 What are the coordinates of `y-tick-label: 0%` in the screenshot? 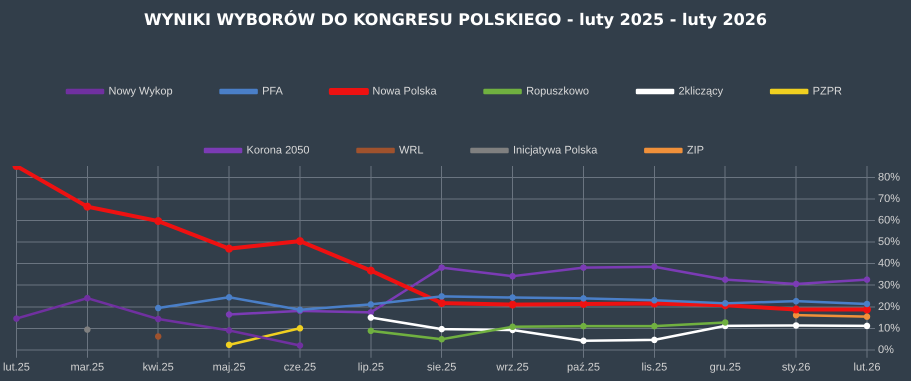 It's located at (886, 350).